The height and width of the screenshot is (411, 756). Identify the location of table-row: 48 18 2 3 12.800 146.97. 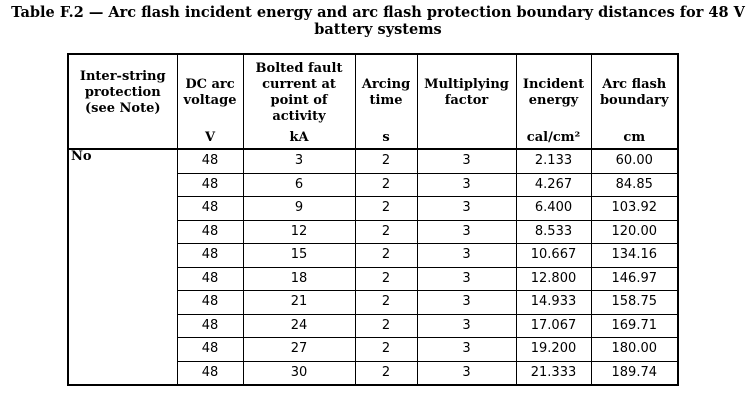
(373, 278).